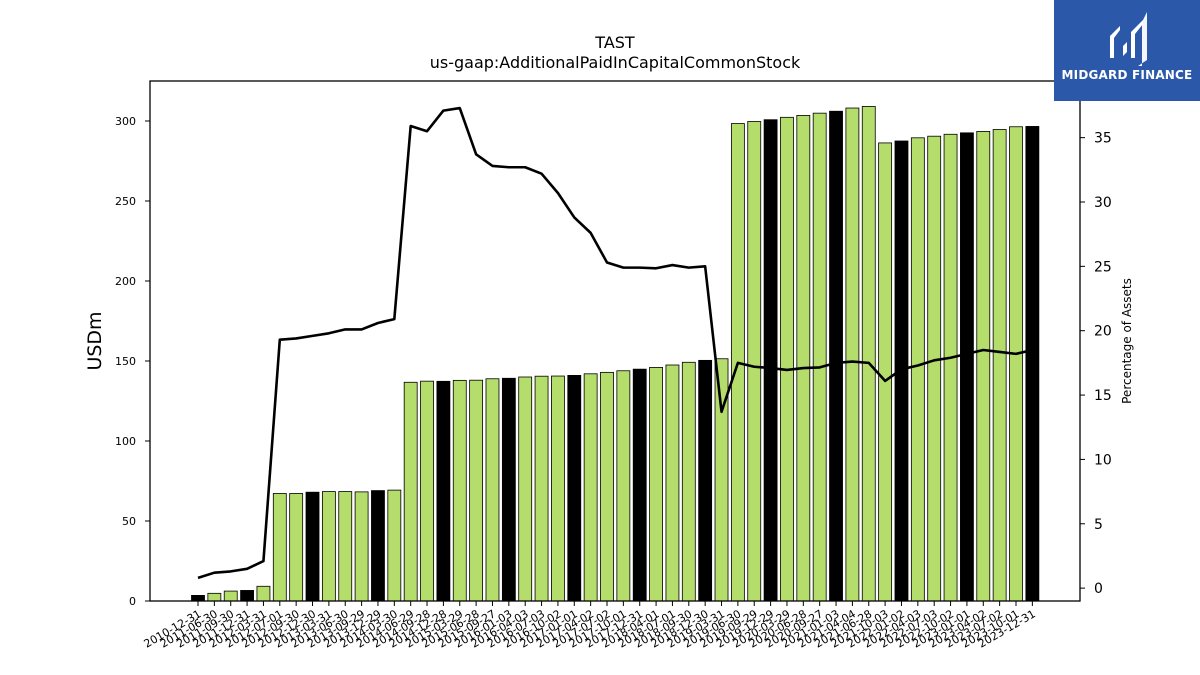 The image size is (1200, 675). What do you see at coordinates (125, 201) in the screenshot?
I see `y-tick-label: 250` at bounding box center [125, 201].